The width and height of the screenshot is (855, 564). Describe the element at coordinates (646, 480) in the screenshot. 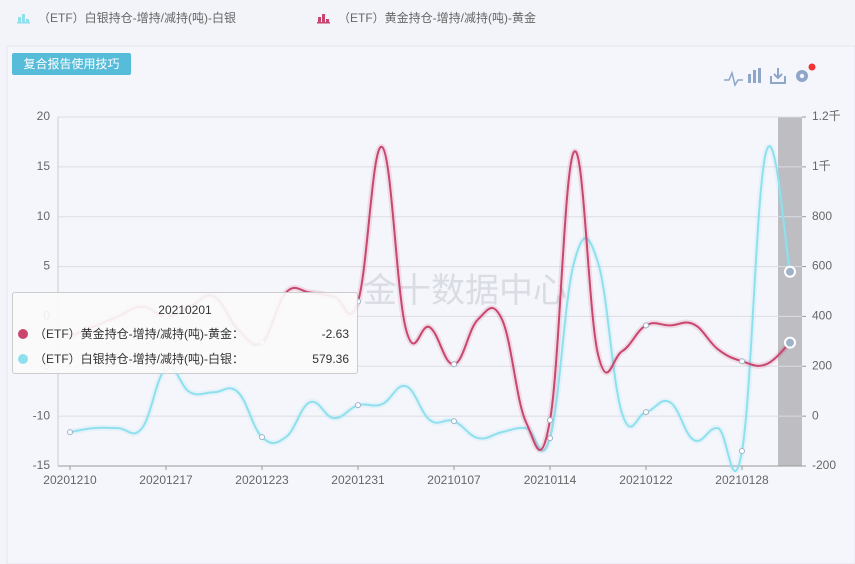

I see `x-tick-label: 20210122` at that location.